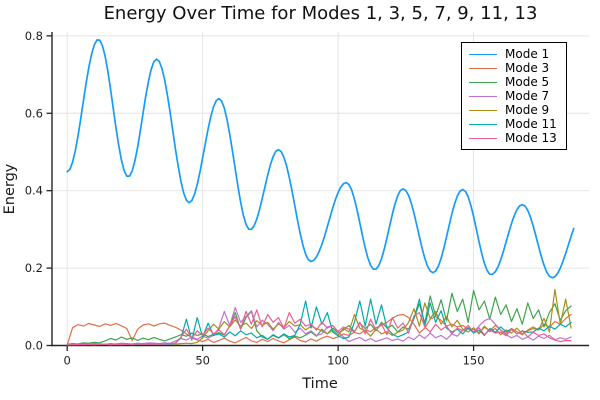  Describe the element at coordinates (34, 191) in the screenshot. I see `y-tick-label: 0.4` at that location.